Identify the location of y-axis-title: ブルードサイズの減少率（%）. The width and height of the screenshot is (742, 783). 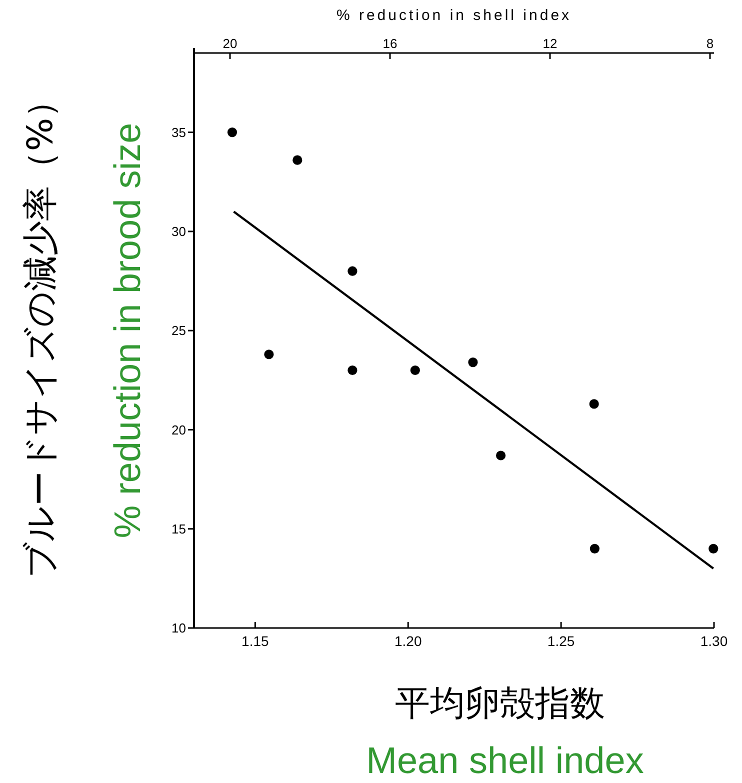
(41, 330).